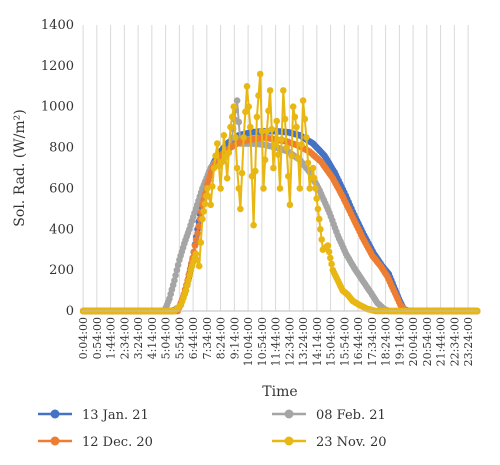 Image resolution: width=500 pixels, height=465 pixels. What do you see at coordinates (115, 415) in the screenshot?
I see `legend-label: 13 Jan. 21` at bounding box center [115, 415].